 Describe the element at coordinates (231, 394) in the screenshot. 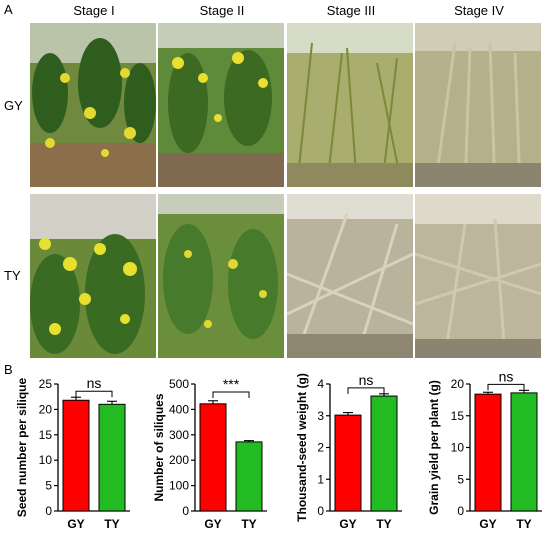

I see `chart-2-significance-bracket` at that location.